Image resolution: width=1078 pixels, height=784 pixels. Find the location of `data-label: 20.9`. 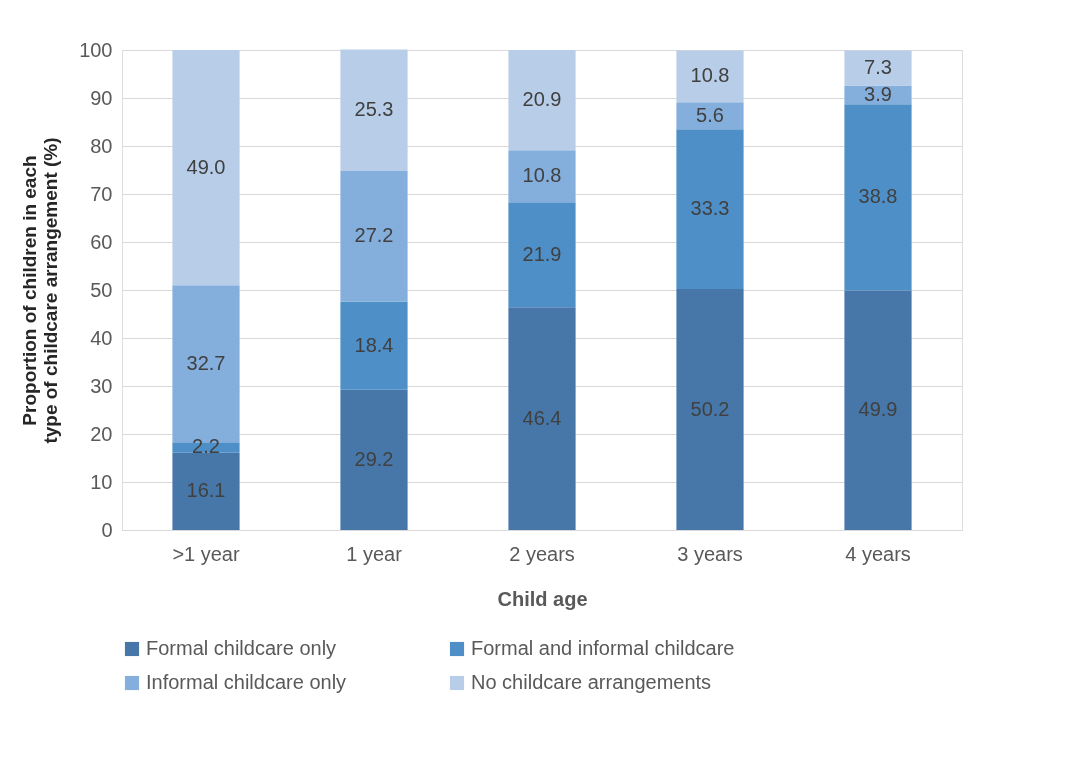

data-label: 20.9 is located at coordinates (542, 99).